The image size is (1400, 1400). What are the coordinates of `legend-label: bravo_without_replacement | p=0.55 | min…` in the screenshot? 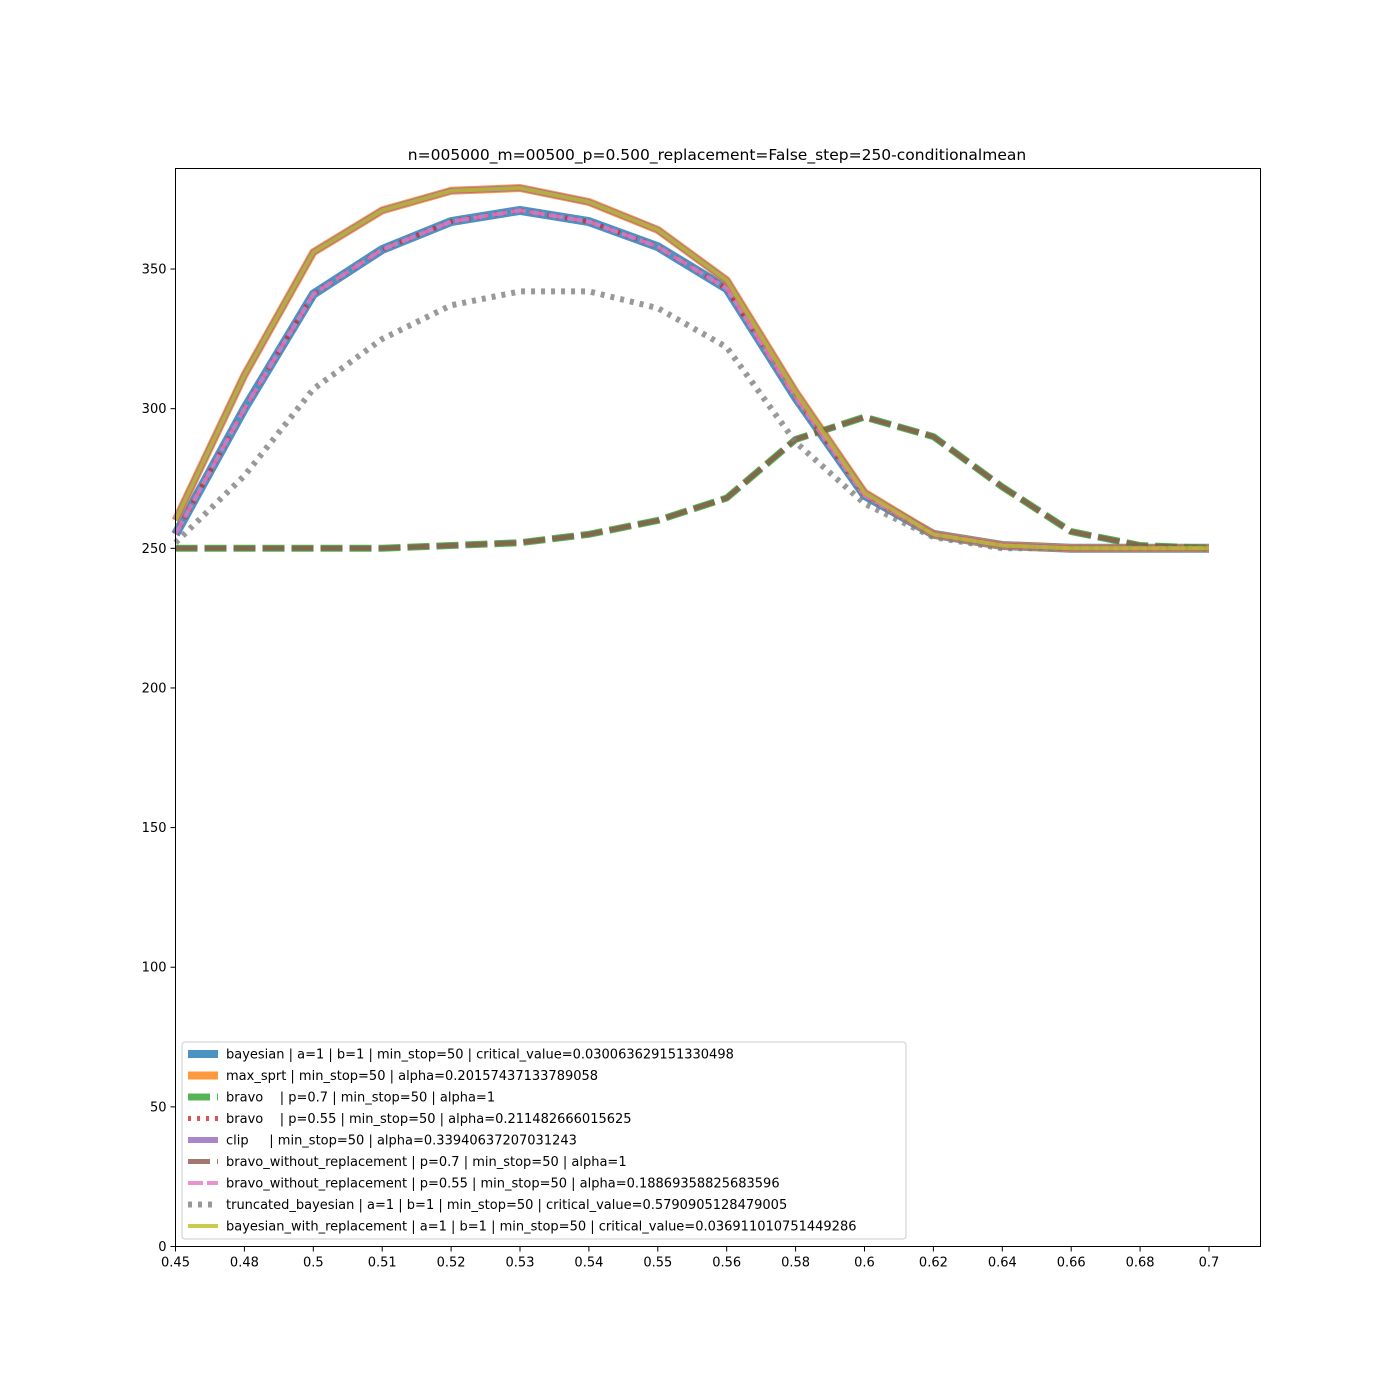 It's located at (503, 1184).